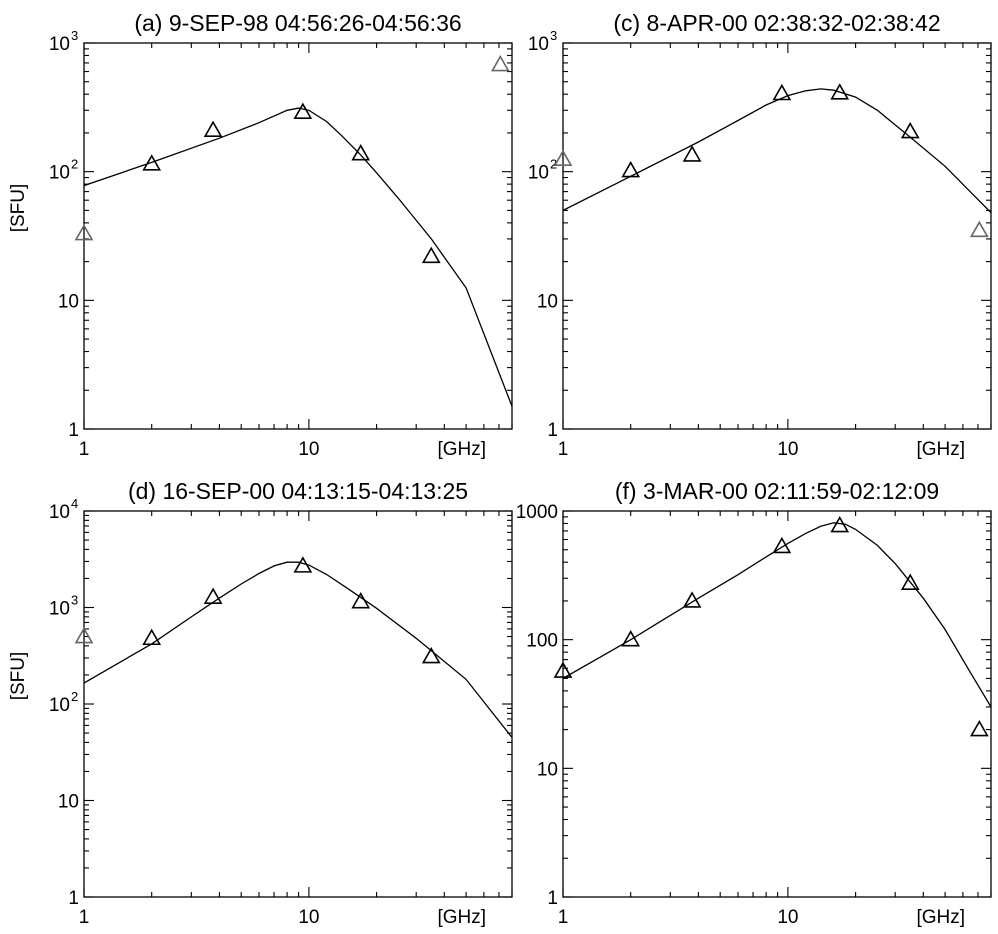  Describe the element at coordinates (298, 491) in the screenshot. I see `chart-title: (d) 16-SEP-00 04:13:15-04:13:25` at that location.